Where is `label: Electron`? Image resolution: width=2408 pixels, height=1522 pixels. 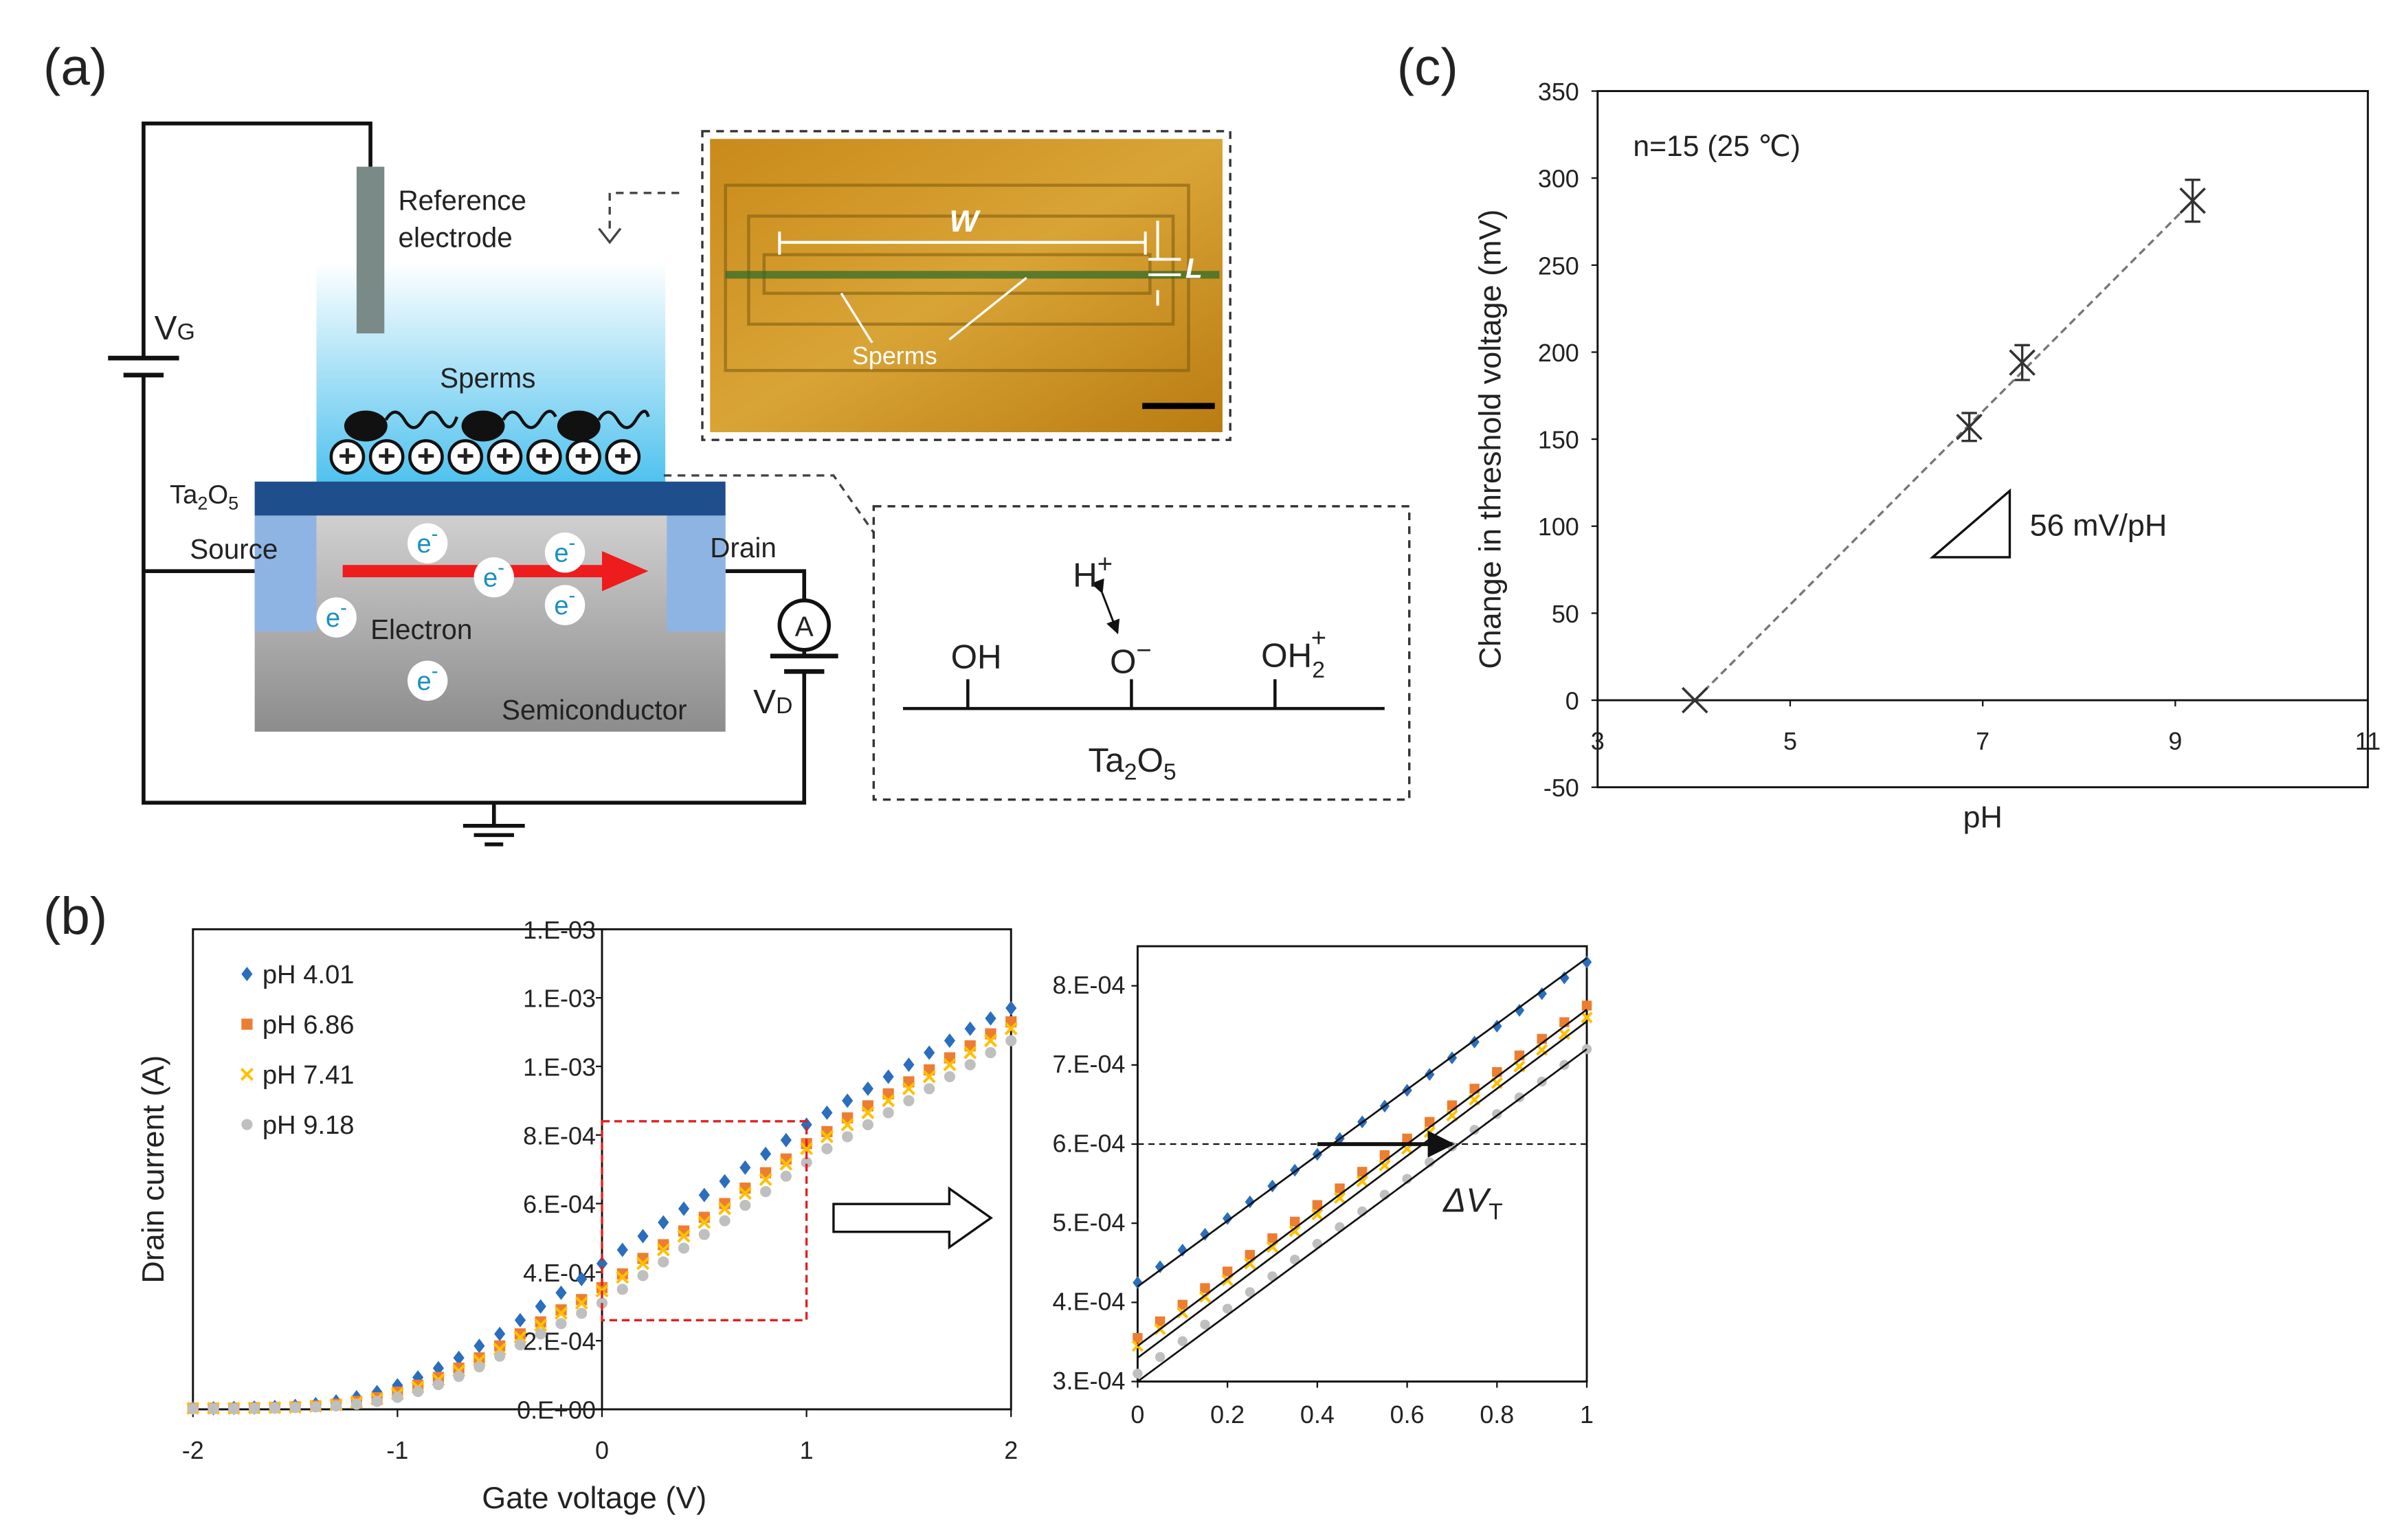
label: Electron is located at coordinates (421, 629).